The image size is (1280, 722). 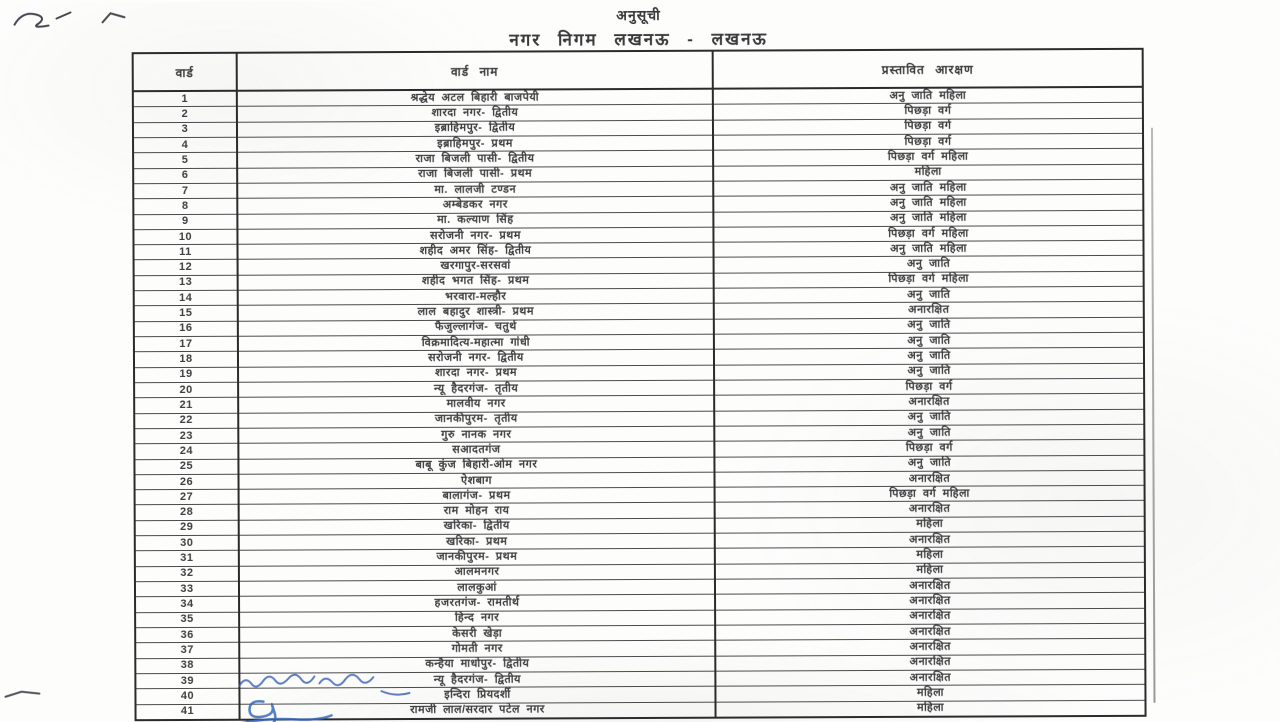 What do you see at coordinates (185, 206) in the screenshot?
I see `ward-no-cell: 8` at bounding box center [185, 206].